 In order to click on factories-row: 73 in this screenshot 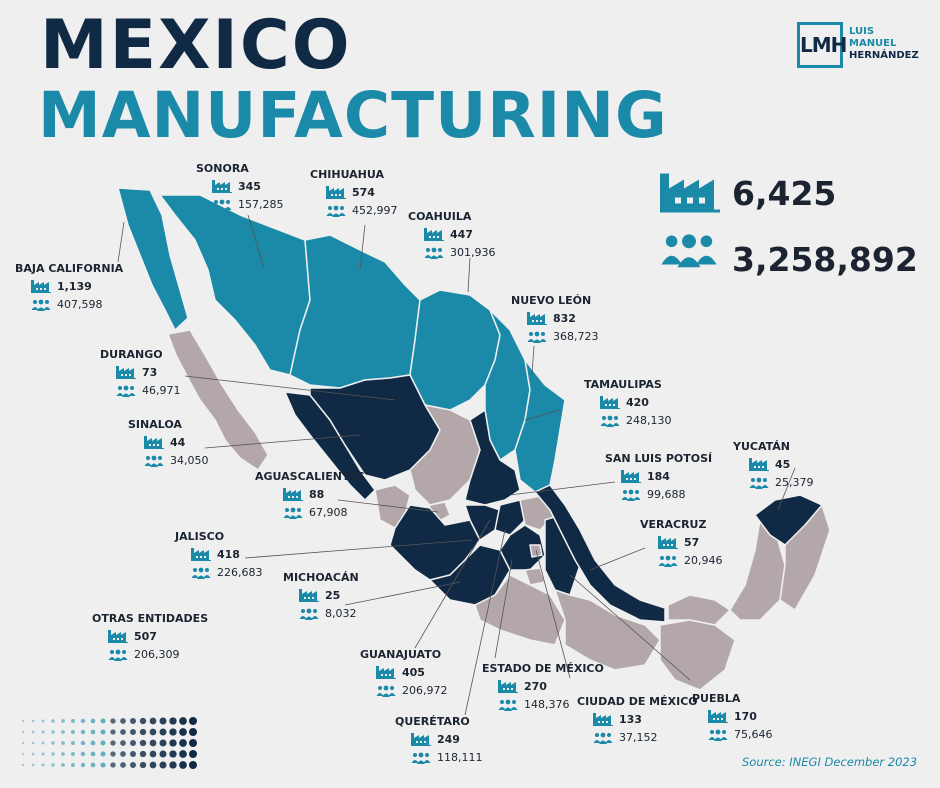, I will do `click(148, 372)`.